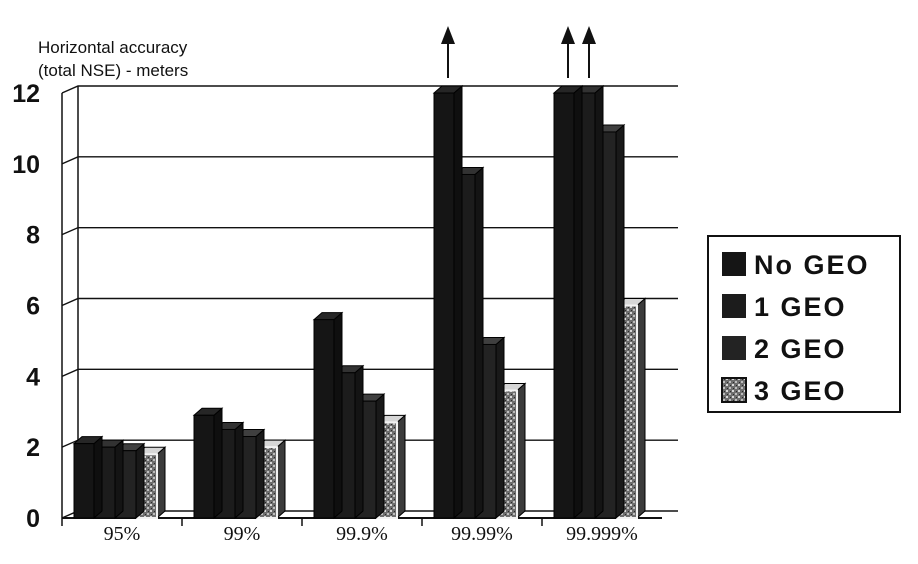 The image size is (918, 564). I want to click on x-tick-label: 95%, so click(122, 534).